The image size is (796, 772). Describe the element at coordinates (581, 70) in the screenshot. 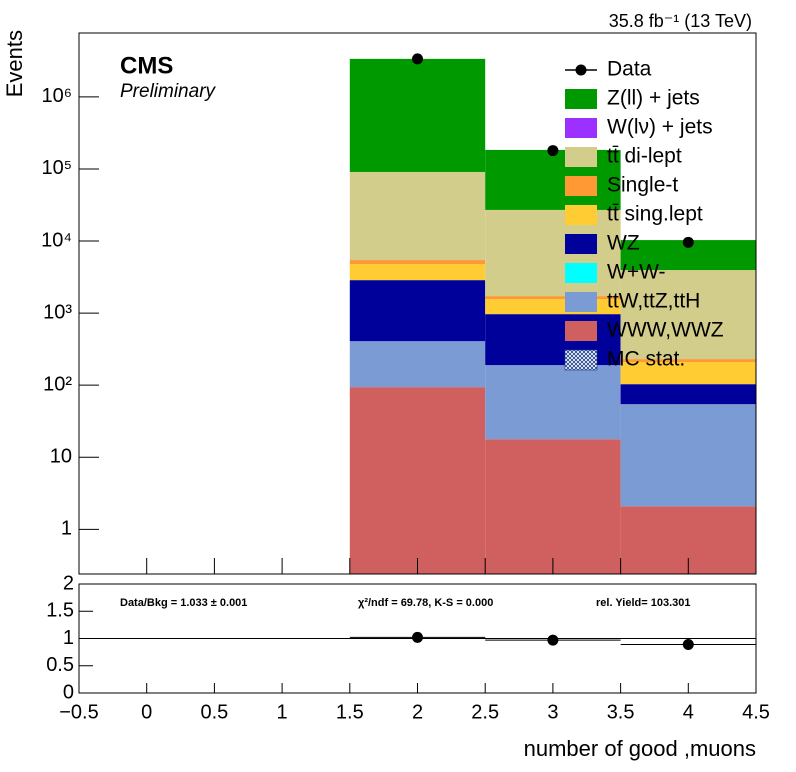

I see `legend-marker` at that location.